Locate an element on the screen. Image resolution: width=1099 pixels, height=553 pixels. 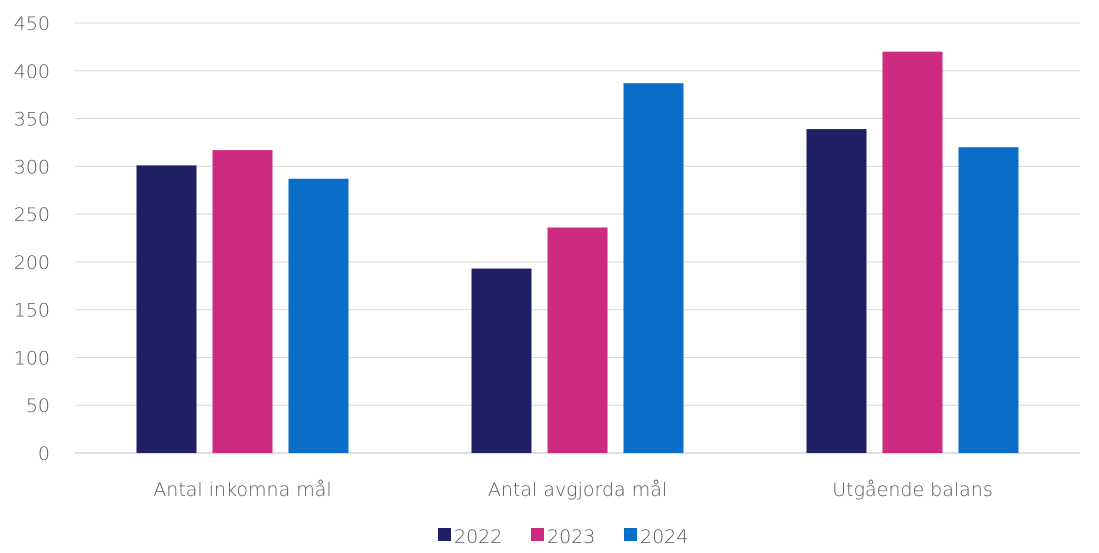
y-tick-label: 100 is located at coordinates (32, 358).